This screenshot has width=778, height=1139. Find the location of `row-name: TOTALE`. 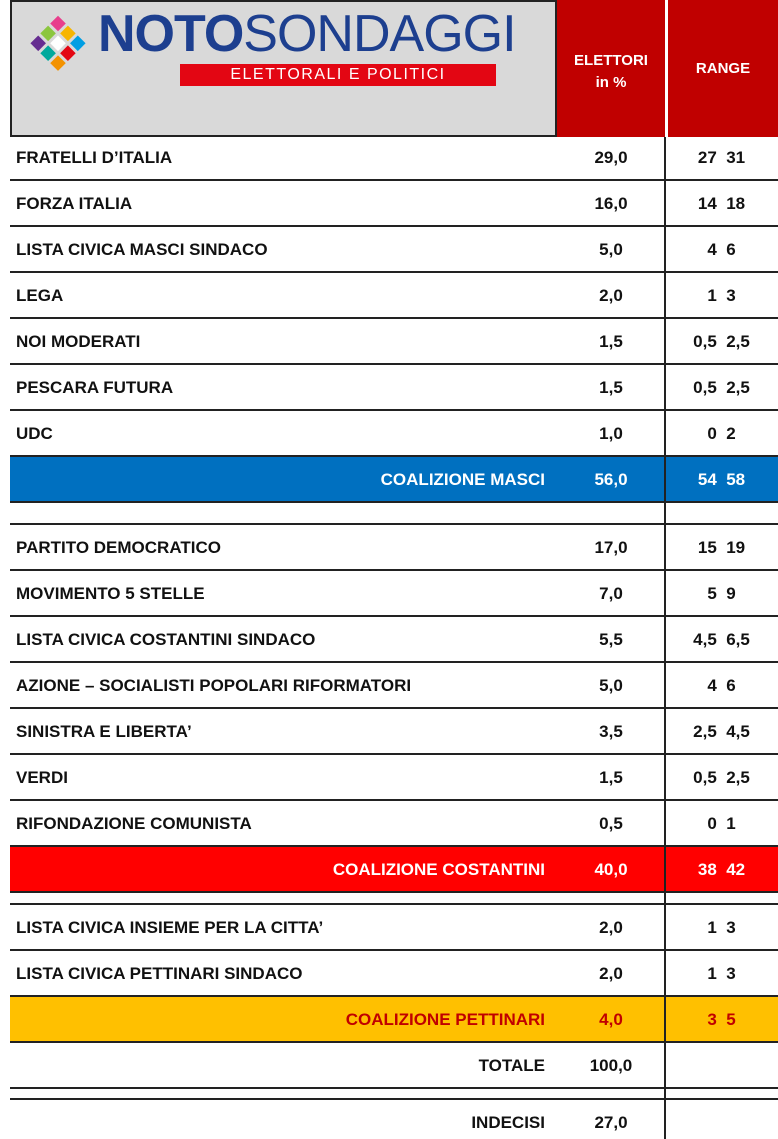

row-name: TOTALE is located at coordinates (511, 1065).